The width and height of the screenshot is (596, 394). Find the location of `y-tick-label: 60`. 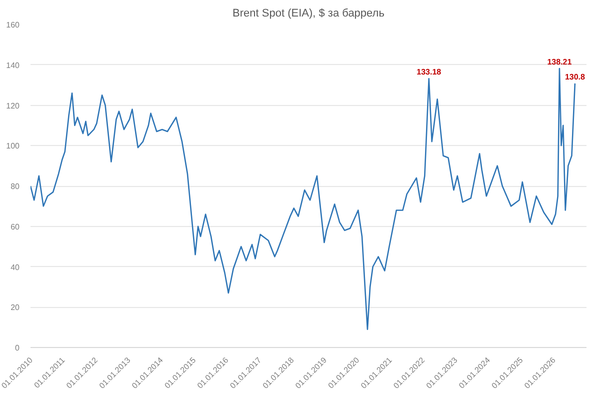

y-tick-label: 60 is located at coordinates (15, 227).